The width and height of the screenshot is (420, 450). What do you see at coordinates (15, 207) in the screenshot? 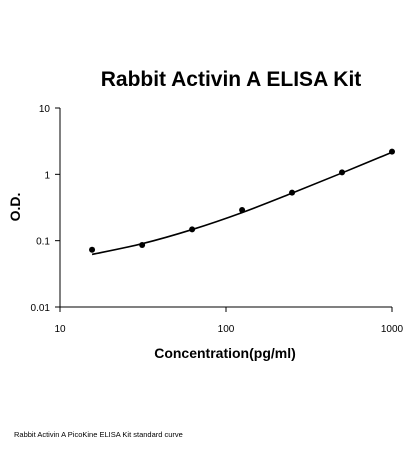
I see `y-axis-label: O.D.` at bounding box center [15, 207].